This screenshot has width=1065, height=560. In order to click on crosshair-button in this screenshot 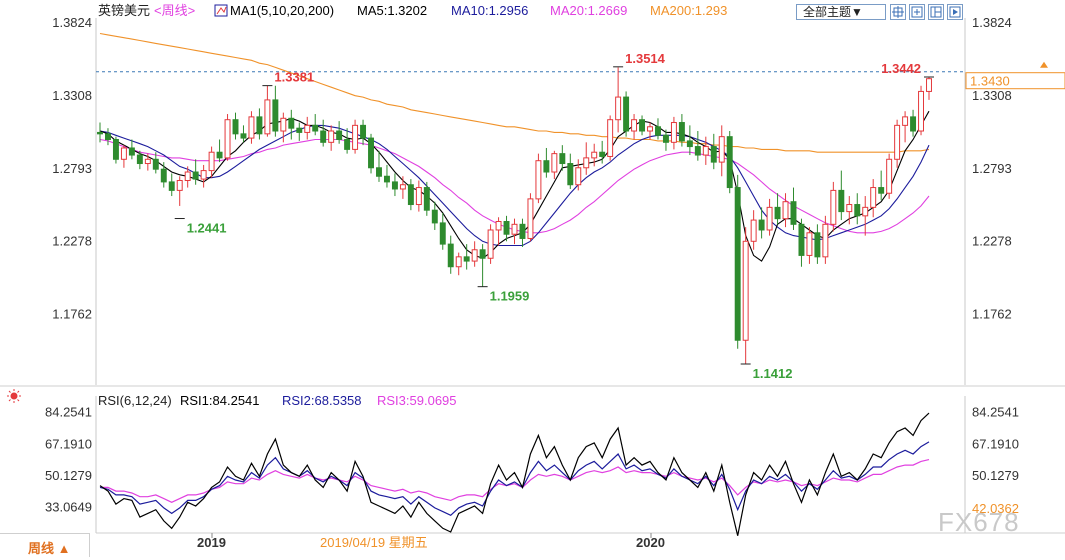, I will do `click(898, 12)`.